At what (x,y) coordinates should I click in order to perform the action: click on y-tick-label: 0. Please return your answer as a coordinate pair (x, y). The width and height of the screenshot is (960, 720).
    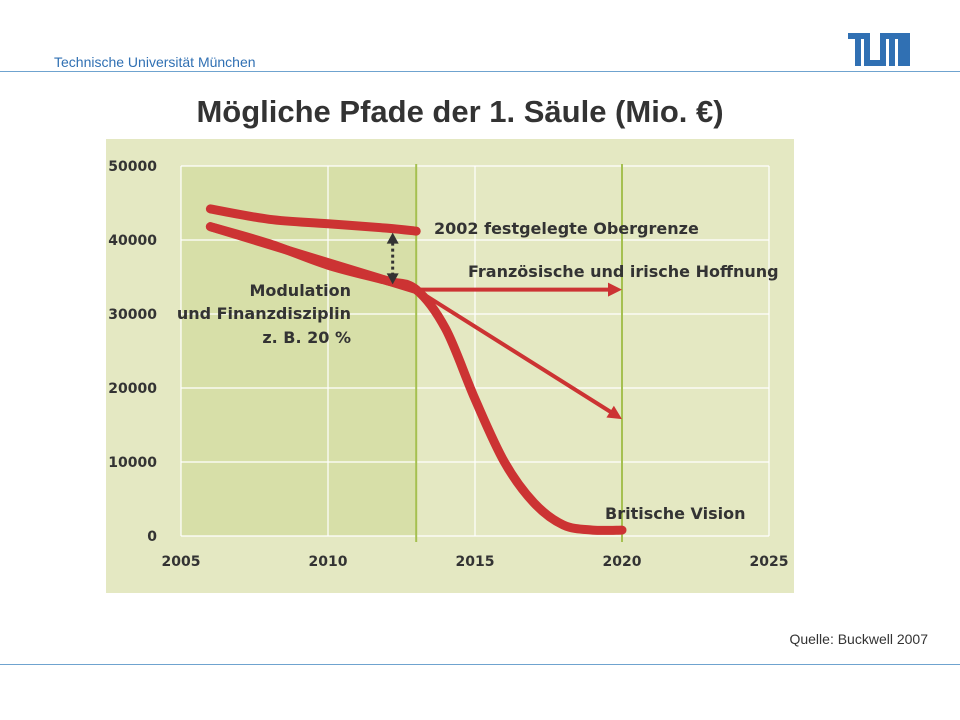
    Looking at the image, I should click on (152, 537).